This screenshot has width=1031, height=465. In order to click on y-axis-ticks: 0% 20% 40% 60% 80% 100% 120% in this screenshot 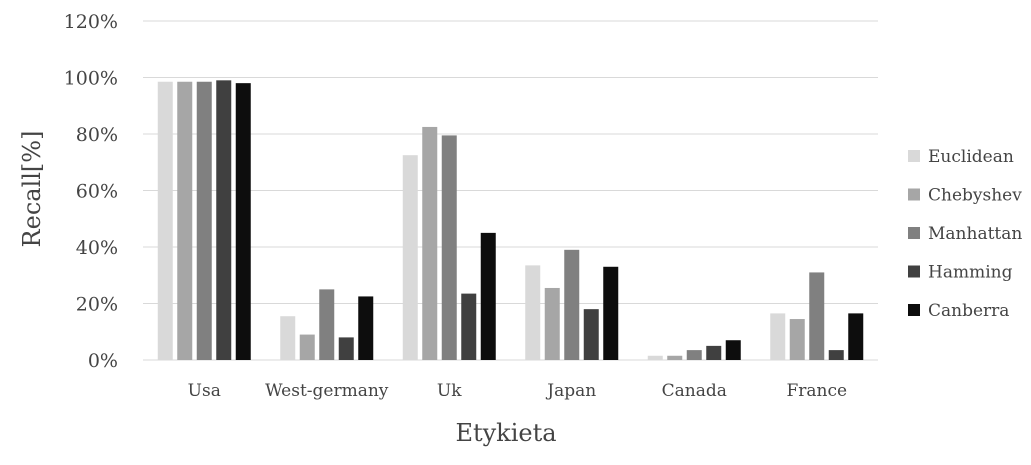, I will do `click(91, 191)`.